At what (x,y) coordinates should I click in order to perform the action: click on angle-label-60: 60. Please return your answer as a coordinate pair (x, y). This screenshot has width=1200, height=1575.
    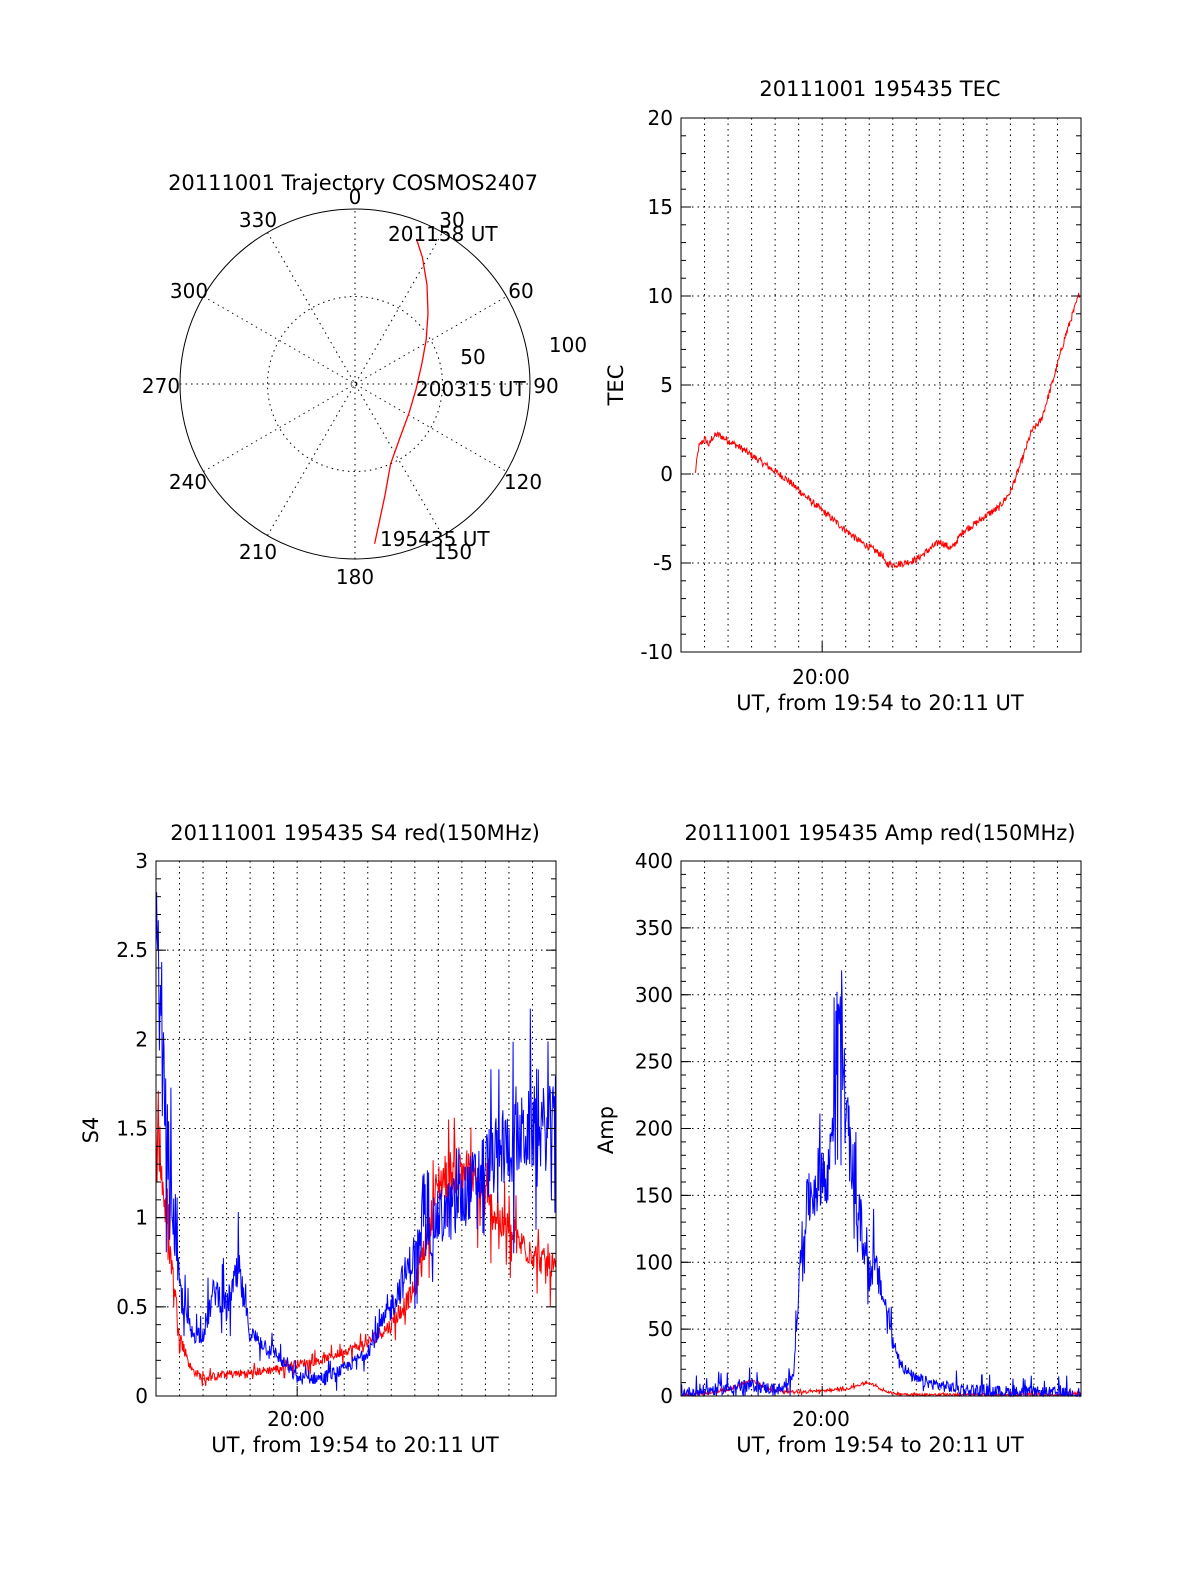
    Looking at the image, I should click on (520, 291).